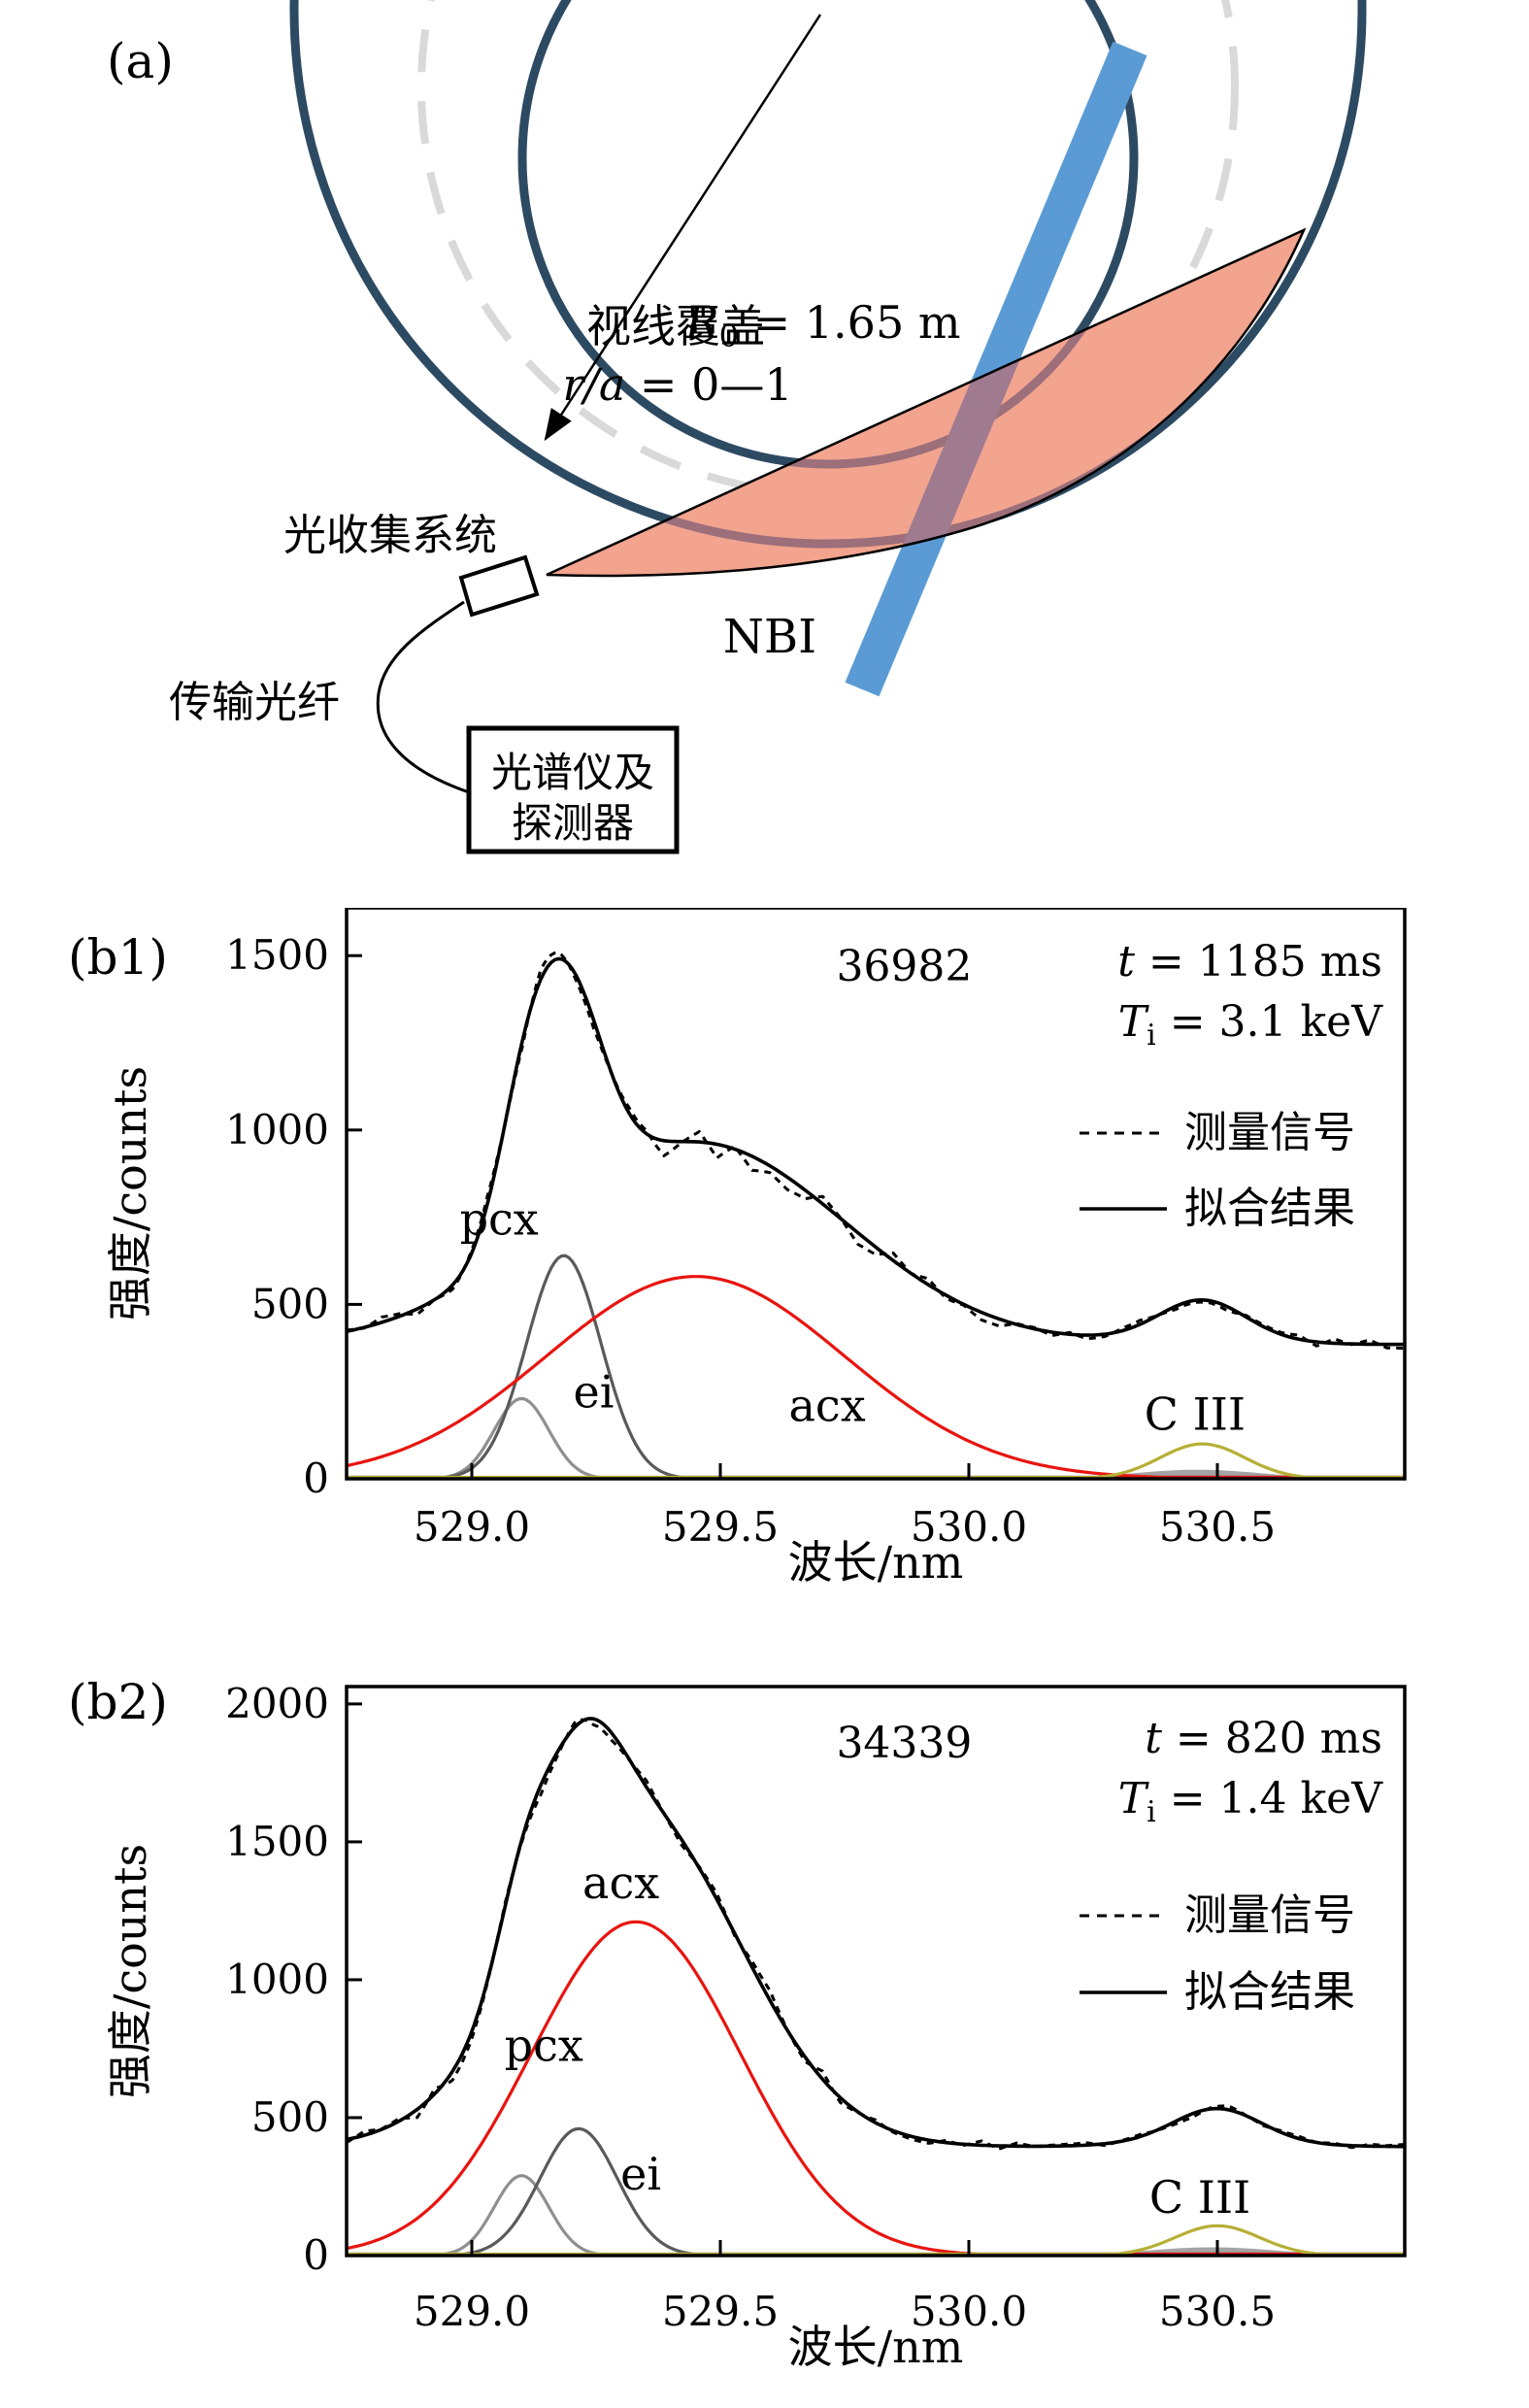 This screenshot has height=2408, width=1529. What do you see at coordinates (254, 703) in the screenshot?
I see `fiber-label: 传输光纤` at bounding box center [254, 703].